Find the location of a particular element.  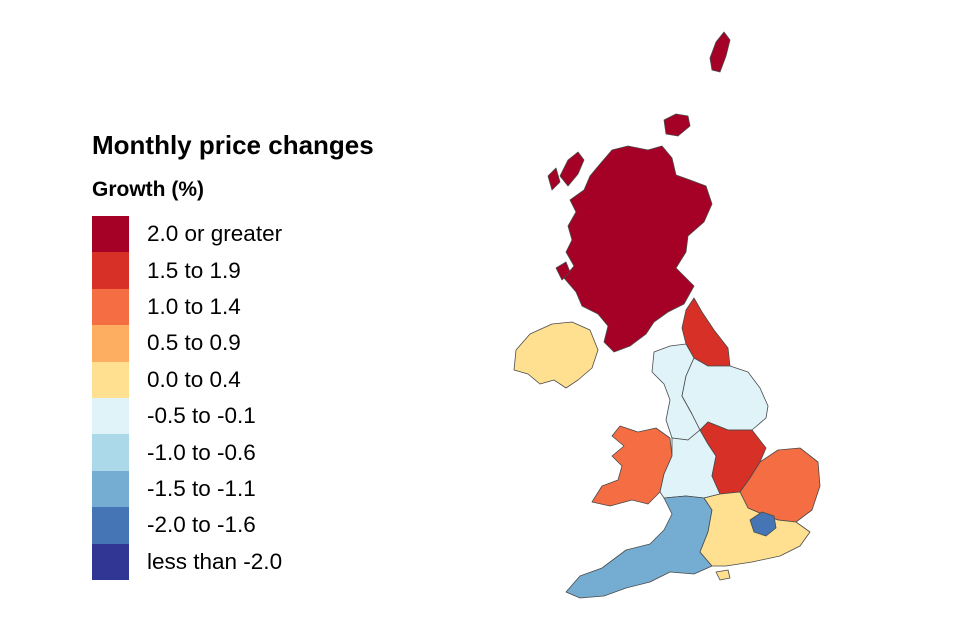

legend-label: 0.5 to 0.9 is located at coordinates (194, 343).